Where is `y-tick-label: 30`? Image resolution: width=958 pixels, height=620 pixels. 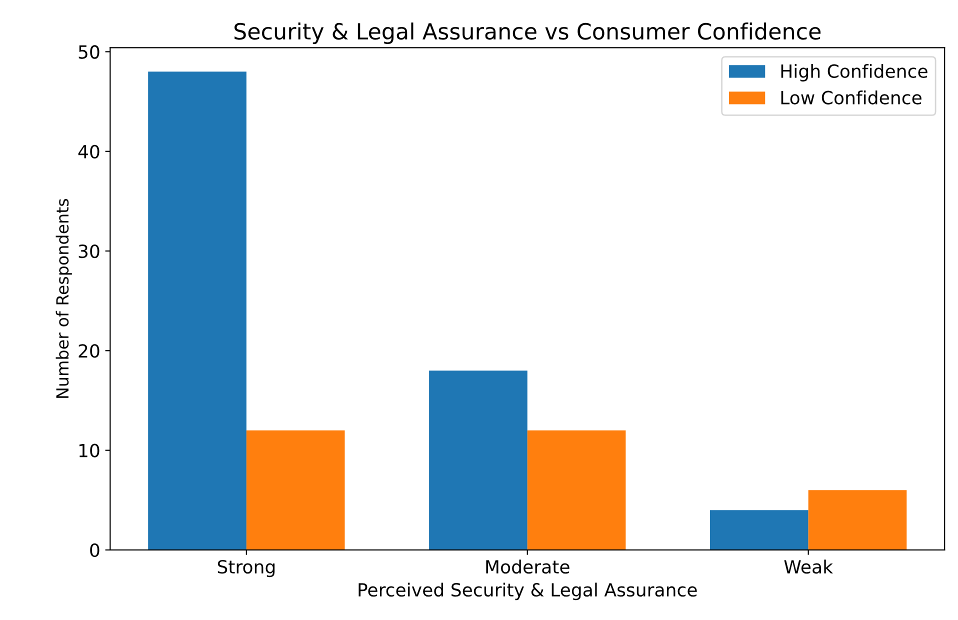 y-tick-label: 30 is located at coordinates (89, 251).